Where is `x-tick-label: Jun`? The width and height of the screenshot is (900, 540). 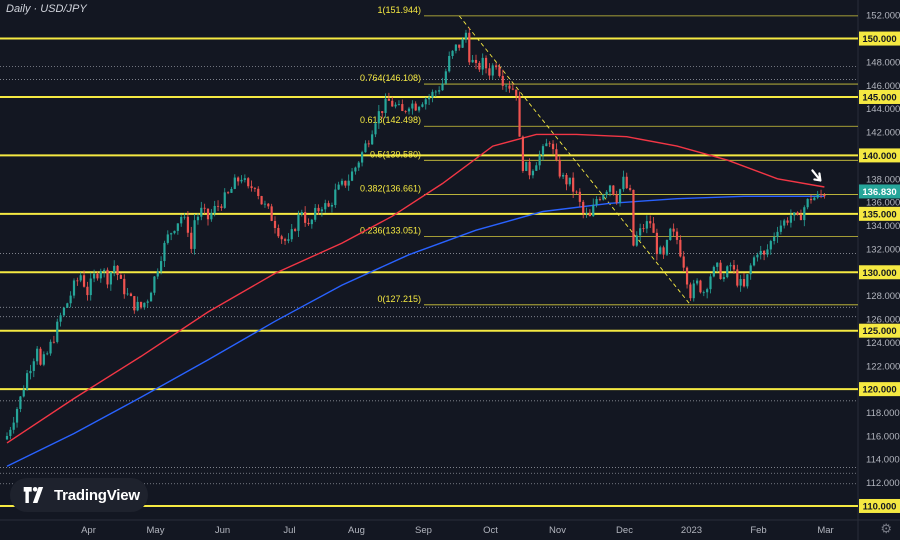
x-tick-label: Jun is located at coordinates (222, 530).